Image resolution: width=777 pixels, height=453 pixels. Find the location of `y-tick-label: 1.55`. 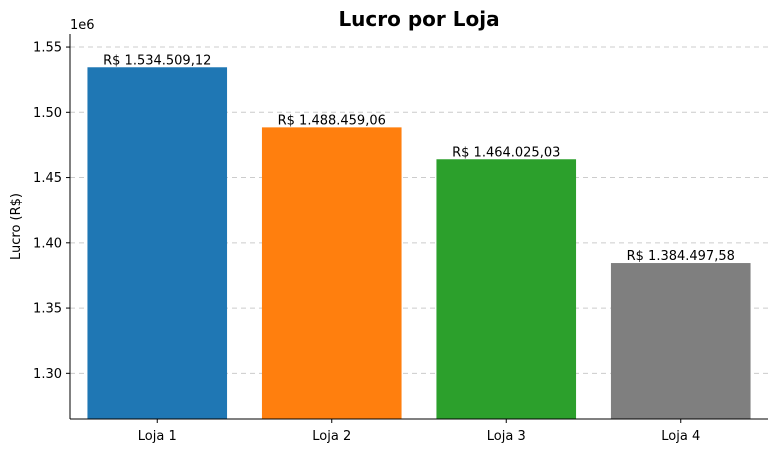

y-tick-label: 1.55 is located at coordinates (47, 48).